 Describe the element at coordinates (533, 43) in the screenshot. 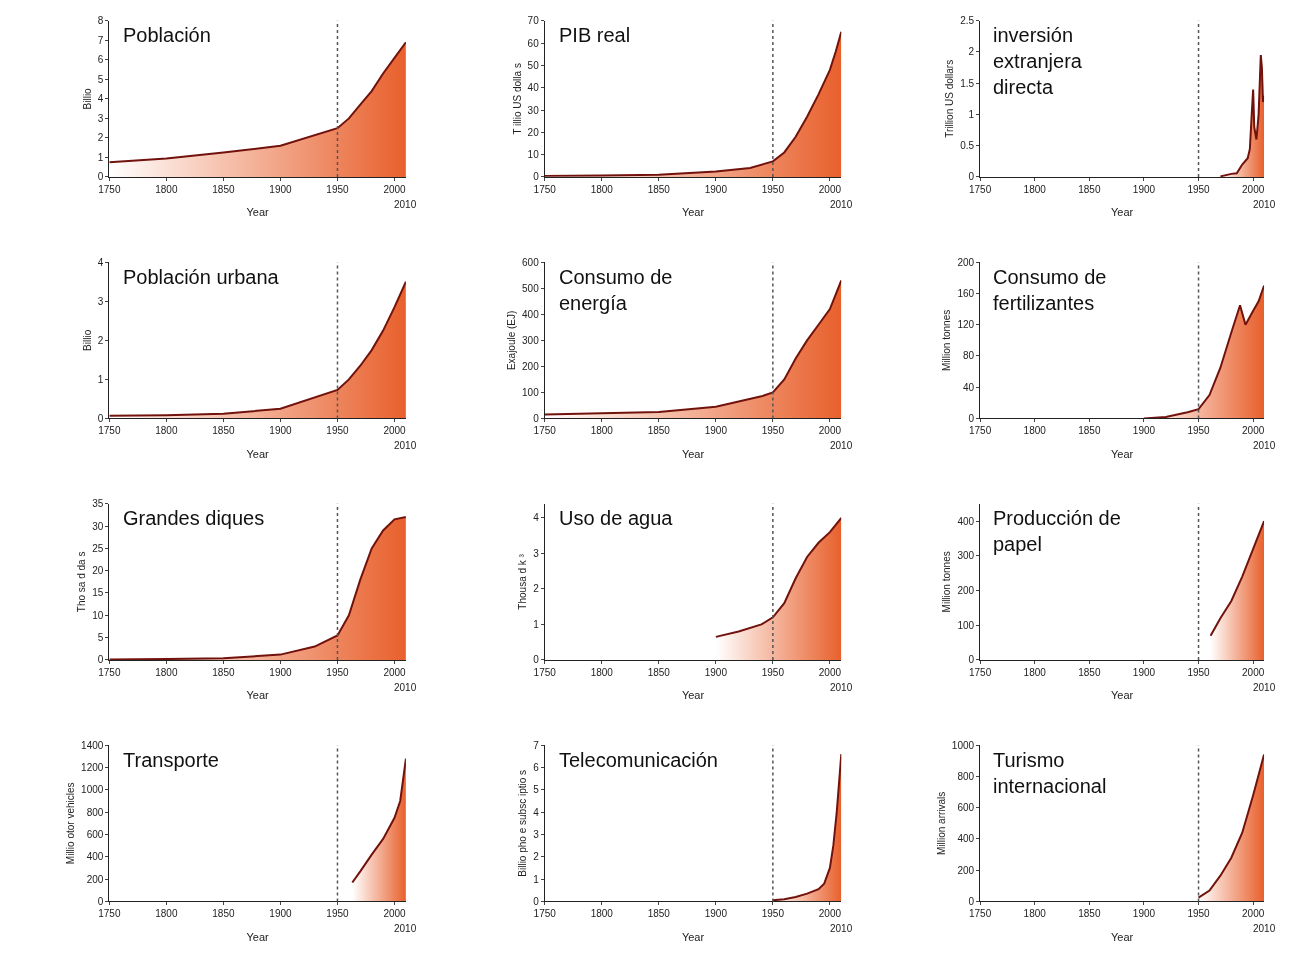

I see `y-tick-label: 60` at that location.